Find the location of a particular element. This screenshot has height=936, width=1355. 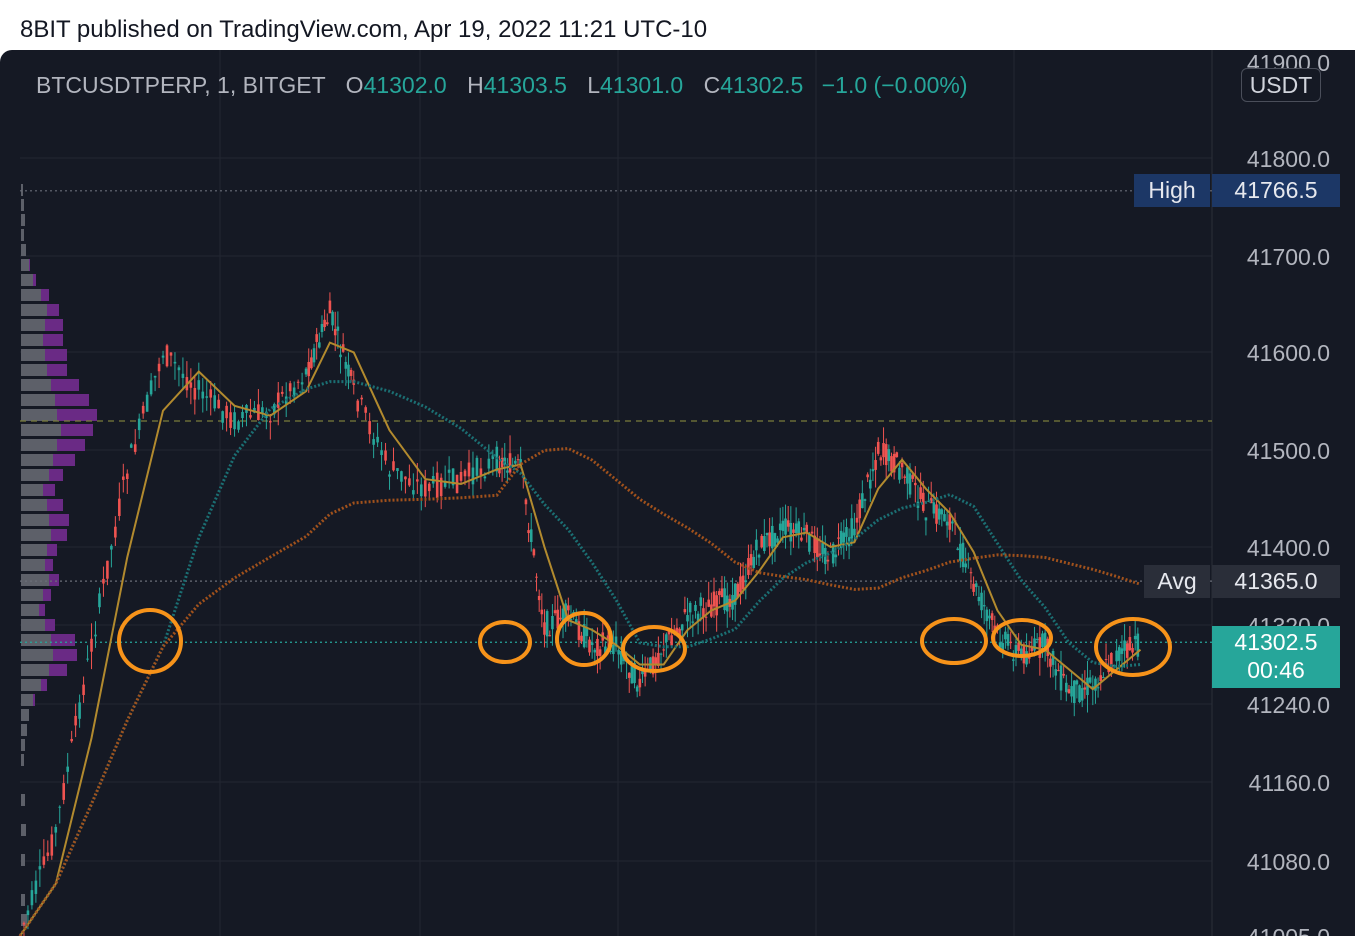

highlight-circle is located at coordinates (150, 641).